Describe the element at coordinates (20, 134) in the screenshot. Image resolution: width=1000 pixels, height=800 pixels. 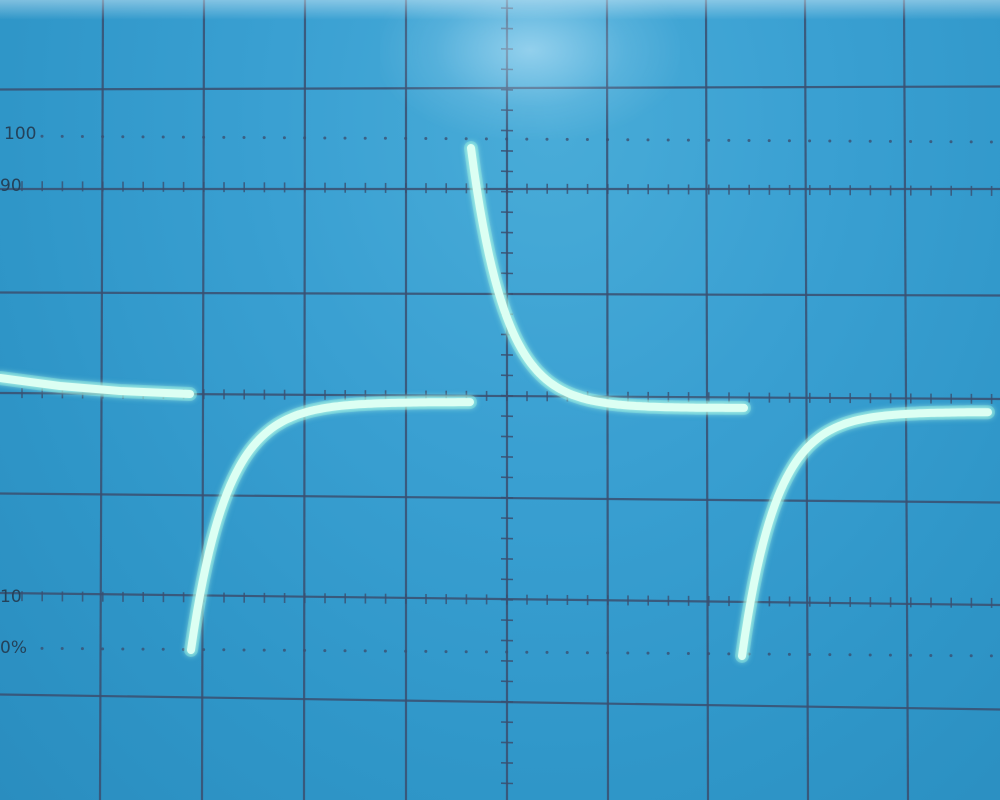
I see `level-label-100: 100` at that location.